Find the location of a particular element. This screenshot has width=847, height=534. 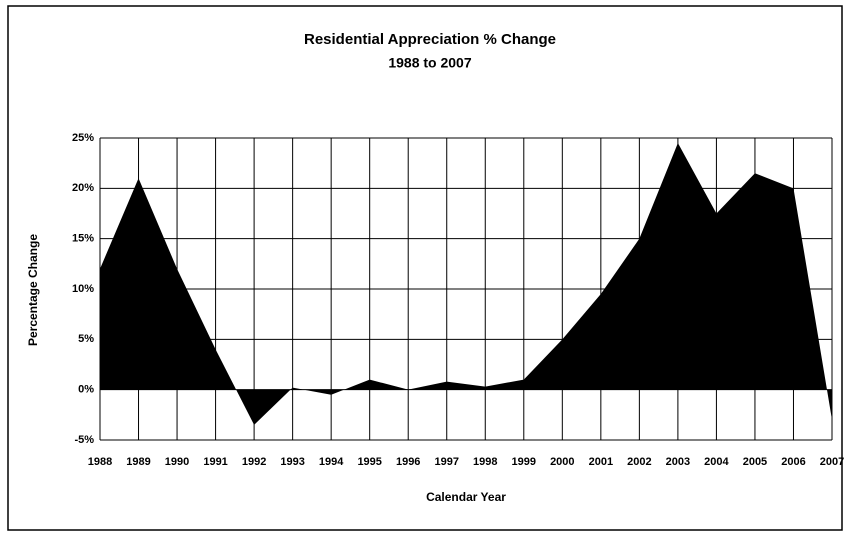

x-tick-label: 1994 is located at coordinates (331, 462).